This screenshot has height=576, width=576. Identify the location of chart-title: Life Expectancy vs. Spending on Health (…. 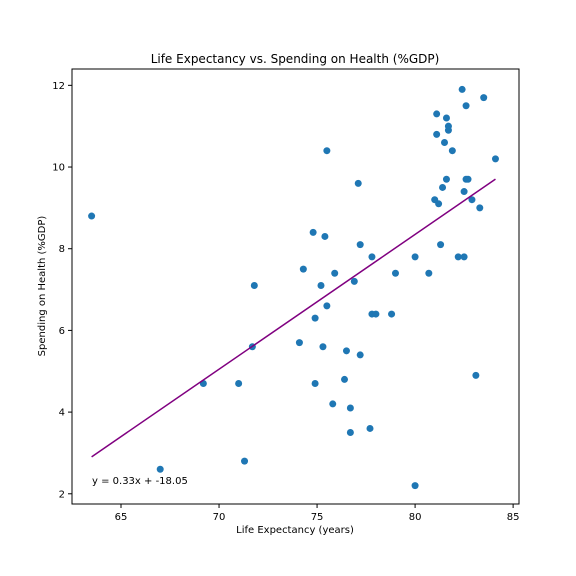
(295, 59).